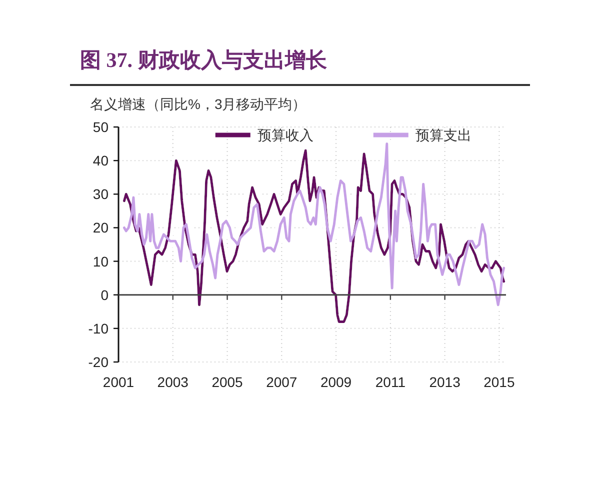 The image size is (600, 480). What do you see at coordinates (100, 261) in the screenshot?
I see `y-tick-label: 10` at bounding box center [100, 261].